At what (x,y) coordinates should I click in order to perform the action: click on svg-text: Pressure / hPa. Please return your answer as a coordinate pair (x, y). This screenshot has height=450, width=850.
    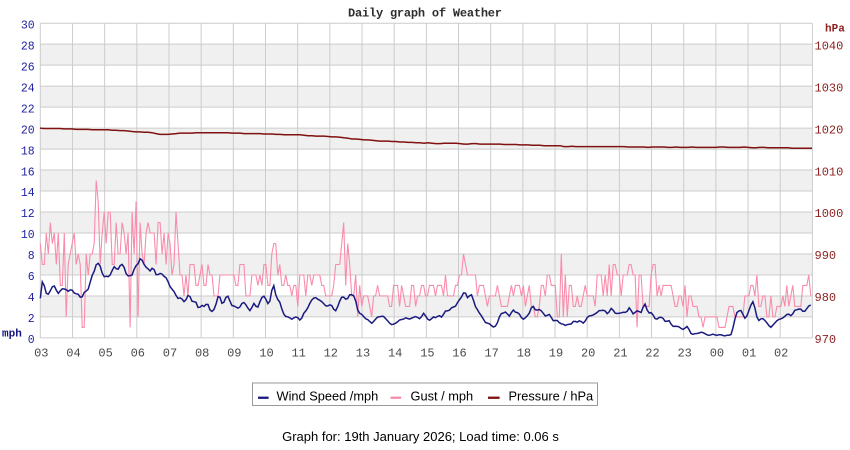
    Looking at the image, I should click on (552, 396).